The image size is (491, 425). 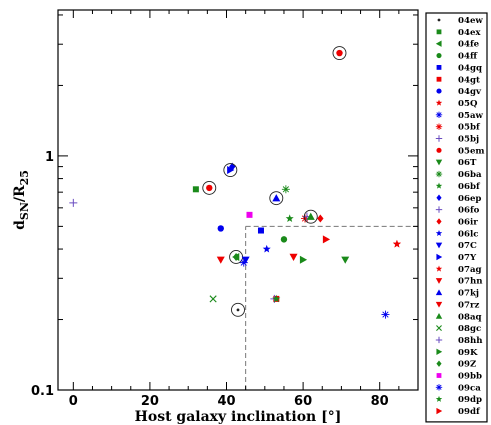 I want to click on legend-label: 07C, so click(x=467, y=246).